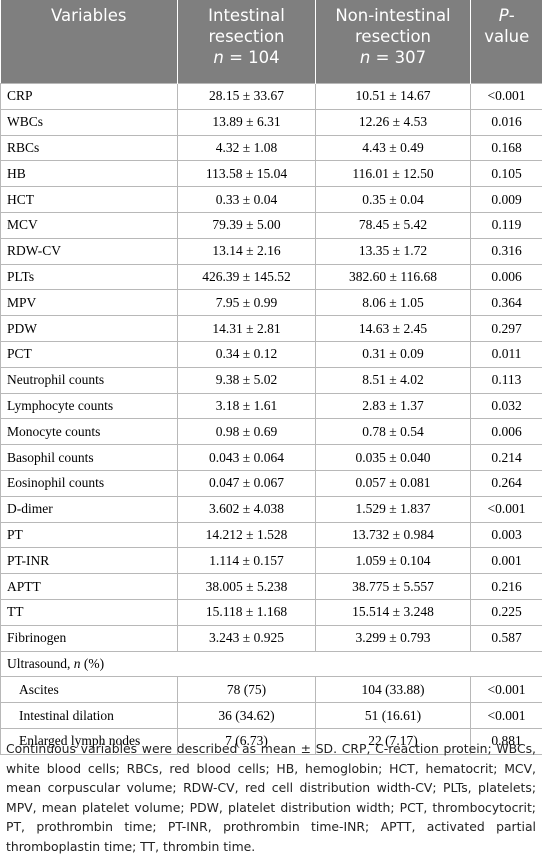  What do you see at coordinates (393, 406) in the screenshot?
I see `value-cell: 2.83 ± 1.37` at bounding box center [393, 406].